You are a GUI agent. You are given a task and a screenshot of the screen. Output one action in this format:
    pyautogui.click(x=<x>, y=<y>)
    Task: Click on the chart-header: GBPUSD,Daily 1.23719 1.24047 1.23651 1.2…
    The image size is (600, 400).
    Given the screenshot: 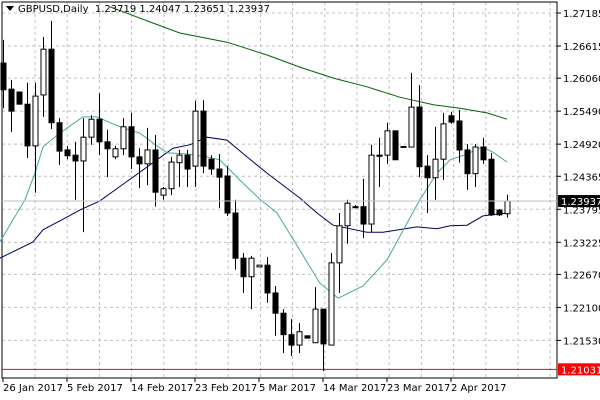 What is the action you would take?
    pyautogui.click(x=138, y=9)
    